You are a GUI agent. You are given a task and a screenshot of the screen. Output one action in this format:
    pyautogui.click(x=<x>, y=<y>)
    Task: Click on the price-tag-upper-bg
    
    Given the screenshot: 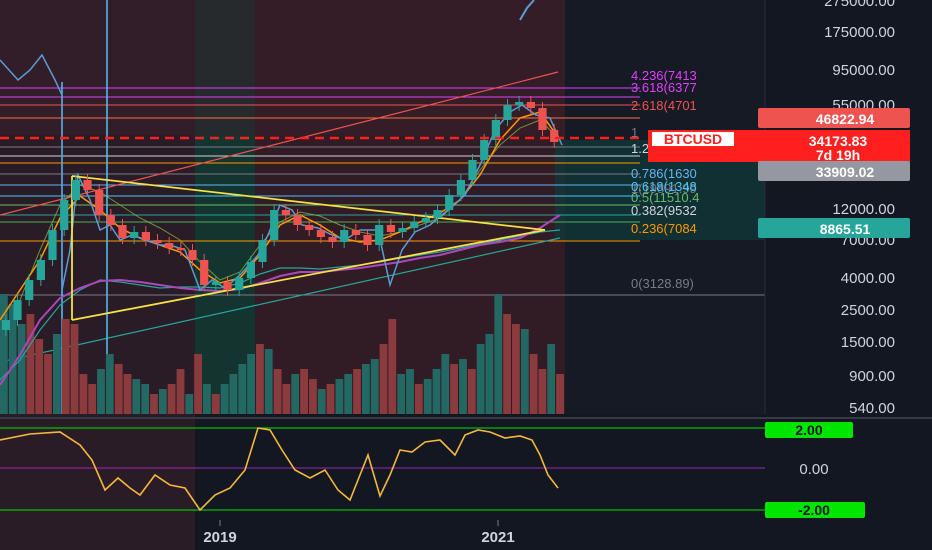 What is the action you would take?
    pyautogui.click(x=834, y=118)
    